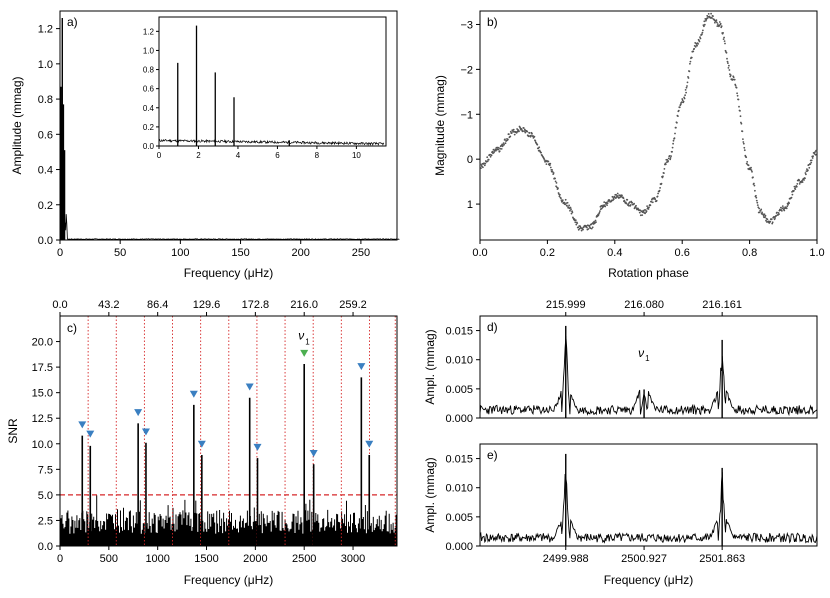 Image resolution: width=830 pixels, height=598 pixels. What do you see at coordinates (238, 155) in the screenshot?
I see `inset-x-tick-label: 4` at bounding box center [238, 155].